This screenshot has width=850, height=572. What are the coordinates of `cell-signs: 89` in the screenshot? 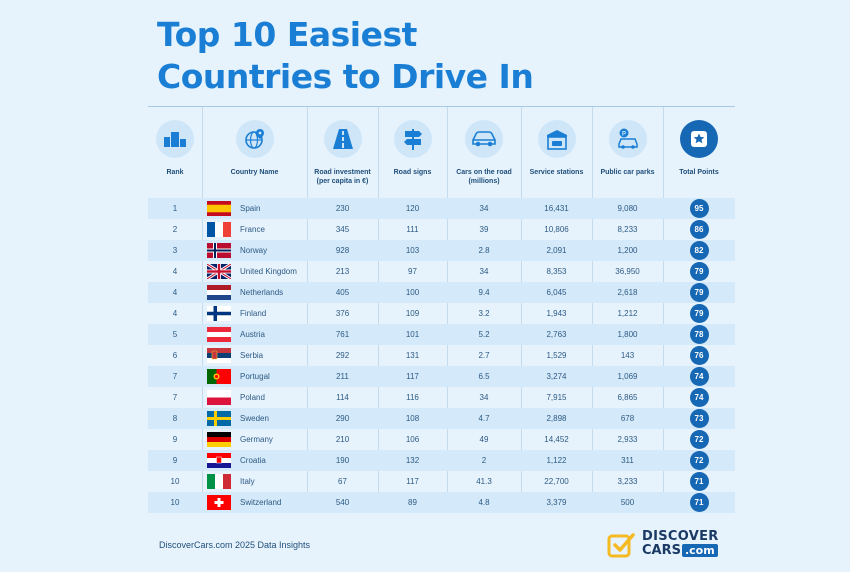 It's located at (412, 502).